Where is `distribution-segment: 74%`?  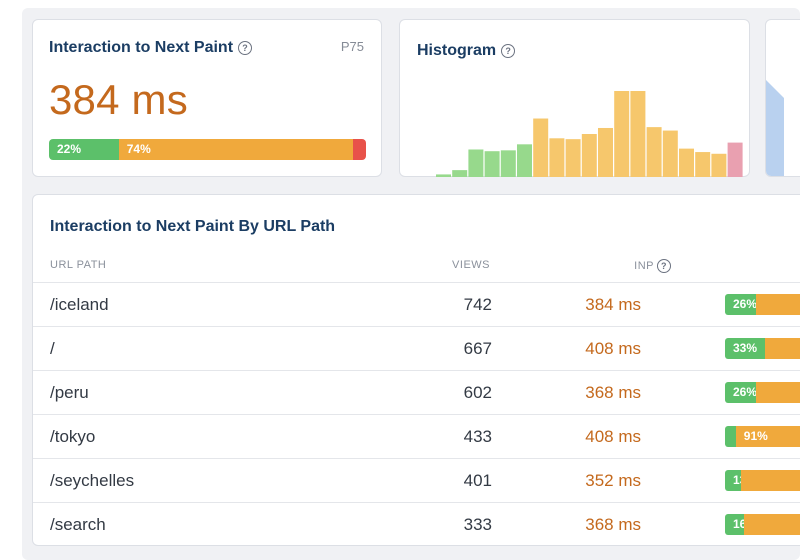
distribution-segment: 74% is located at coordinates (236, 149).